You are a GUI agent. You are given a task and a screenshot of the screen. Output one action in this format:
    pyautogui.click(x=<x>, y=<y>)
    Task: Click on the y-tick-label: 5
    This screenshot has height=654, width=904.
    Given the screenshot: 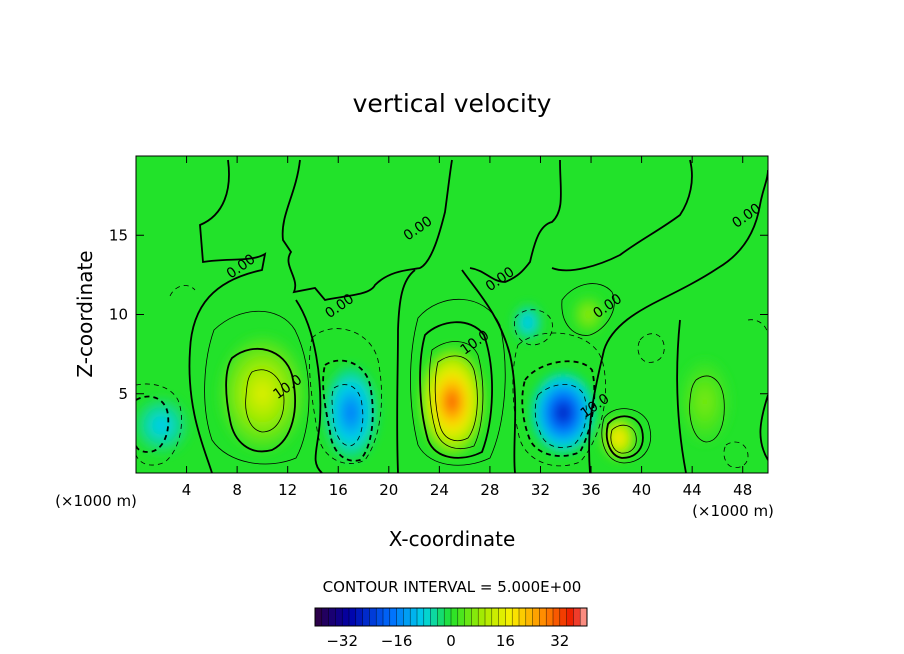 What is the action you would take?
    pyautogui.click(x=123, y=394)
    